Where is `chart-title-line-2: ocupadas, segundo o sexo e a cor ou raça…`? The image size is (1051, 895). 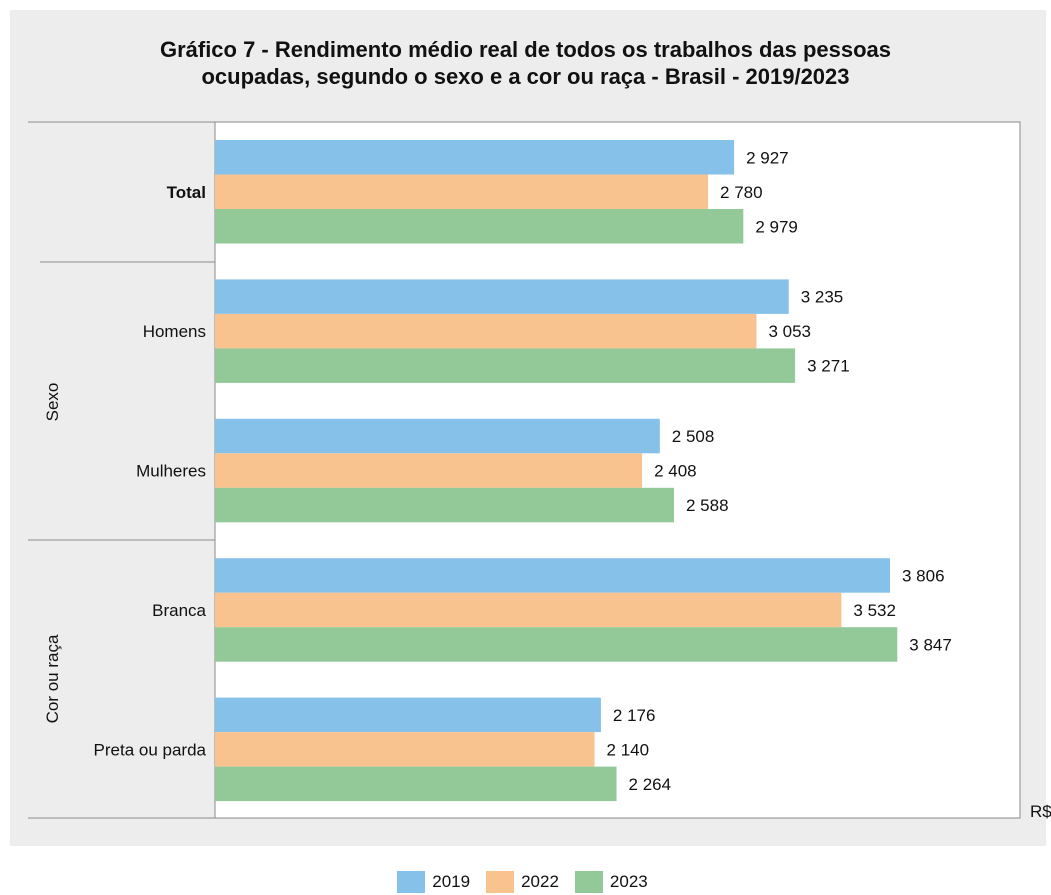 chart-title-line-2: ocupadas, segundo o sexo e a cor ou raça… is located at coordinates (525, 76).